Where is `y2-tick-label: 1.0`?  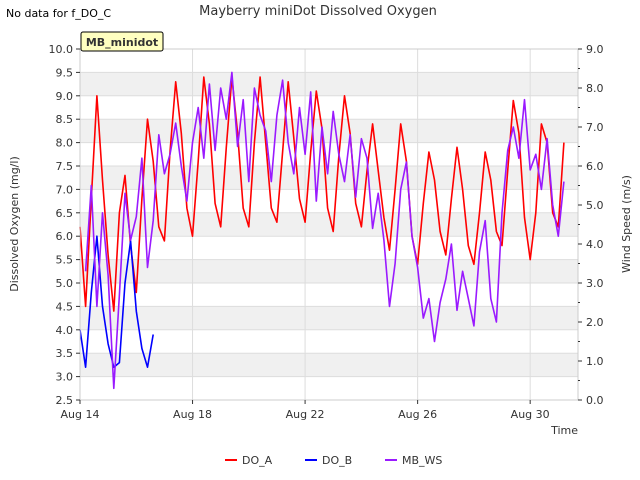
y2-tick-label: 1.0 is located at coordinates (595, 361).